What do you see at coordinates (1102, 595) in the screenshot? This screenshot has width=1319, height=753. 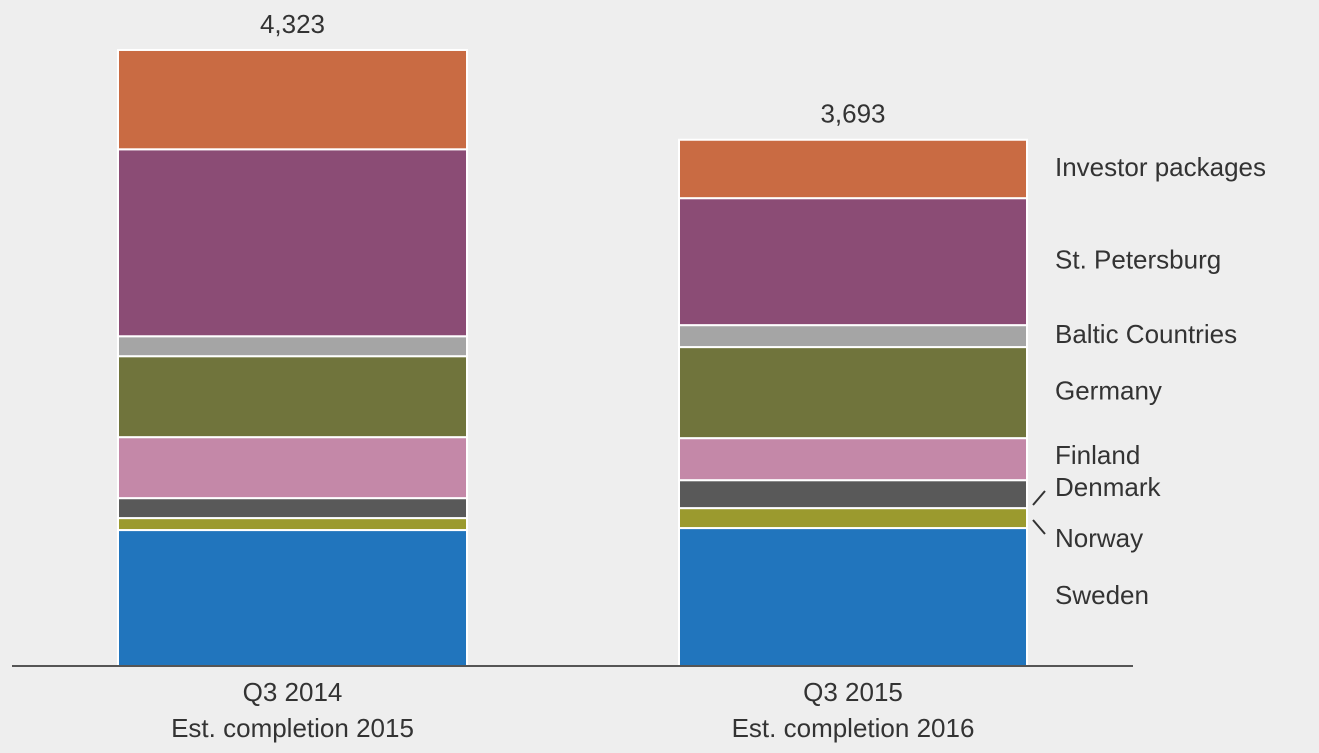 I see `legend-label: Sweden` at bounding box center [1102, 595].